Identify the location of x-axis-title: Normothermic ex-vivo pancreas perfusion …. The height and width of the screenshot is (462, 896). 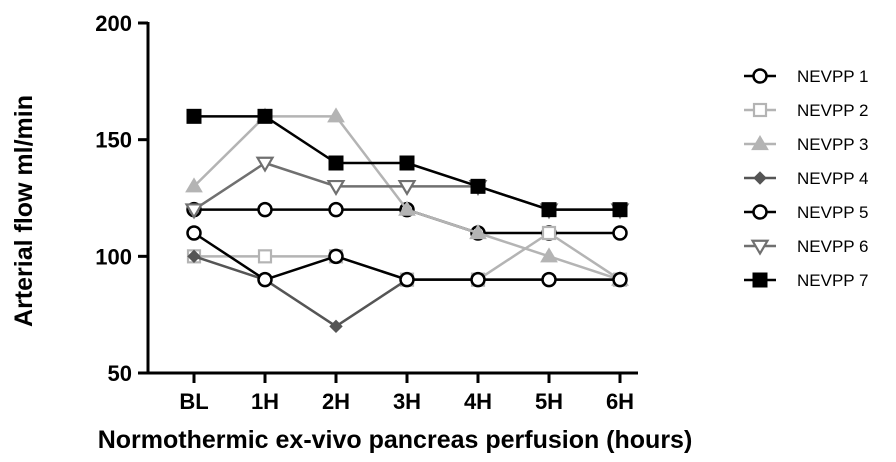
(395, 440).